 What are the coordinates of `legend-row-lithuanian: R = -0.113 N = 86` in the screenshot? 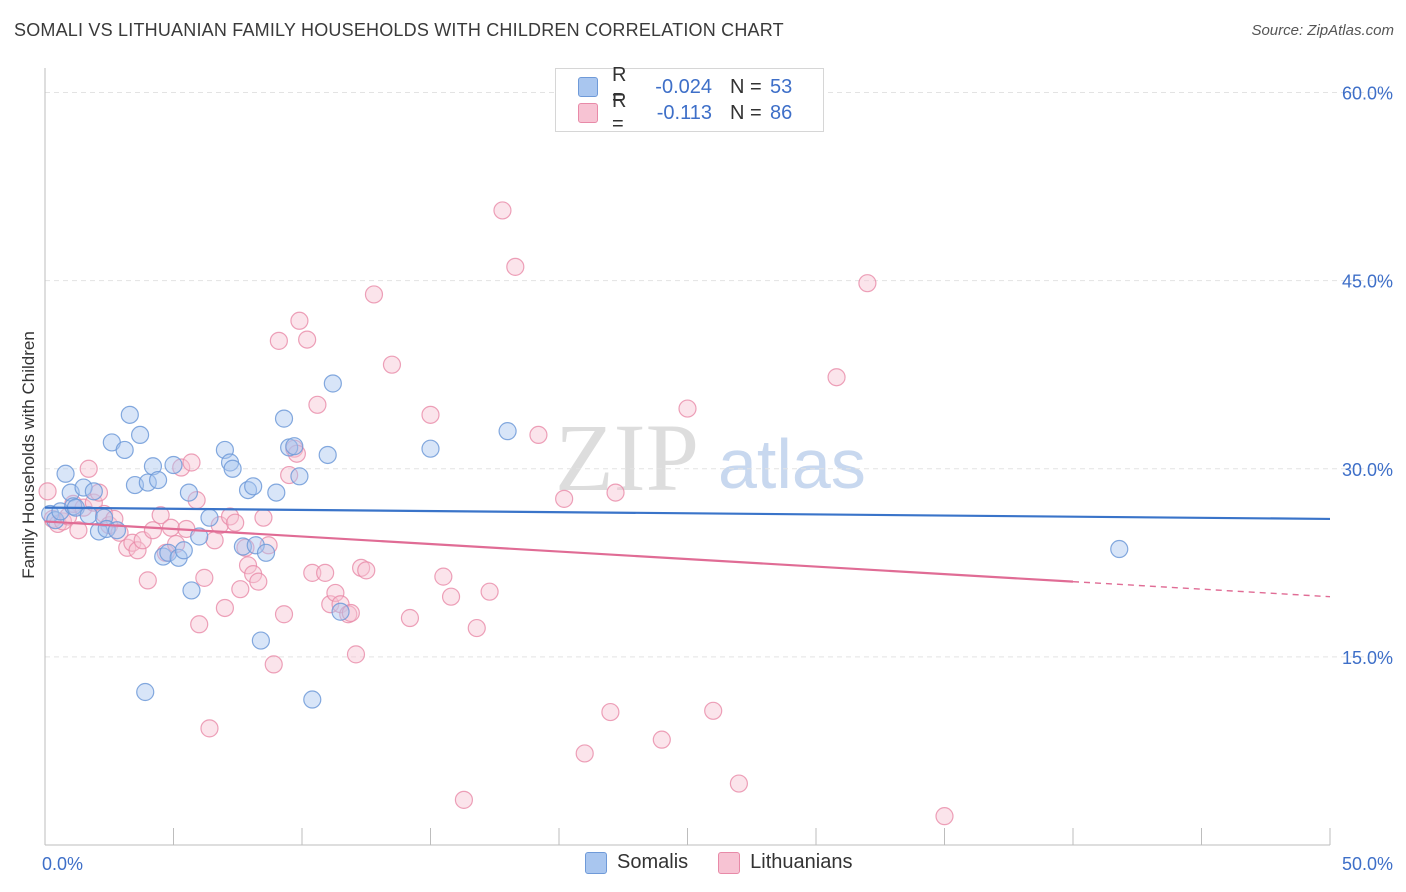 It's located at (685, 112).